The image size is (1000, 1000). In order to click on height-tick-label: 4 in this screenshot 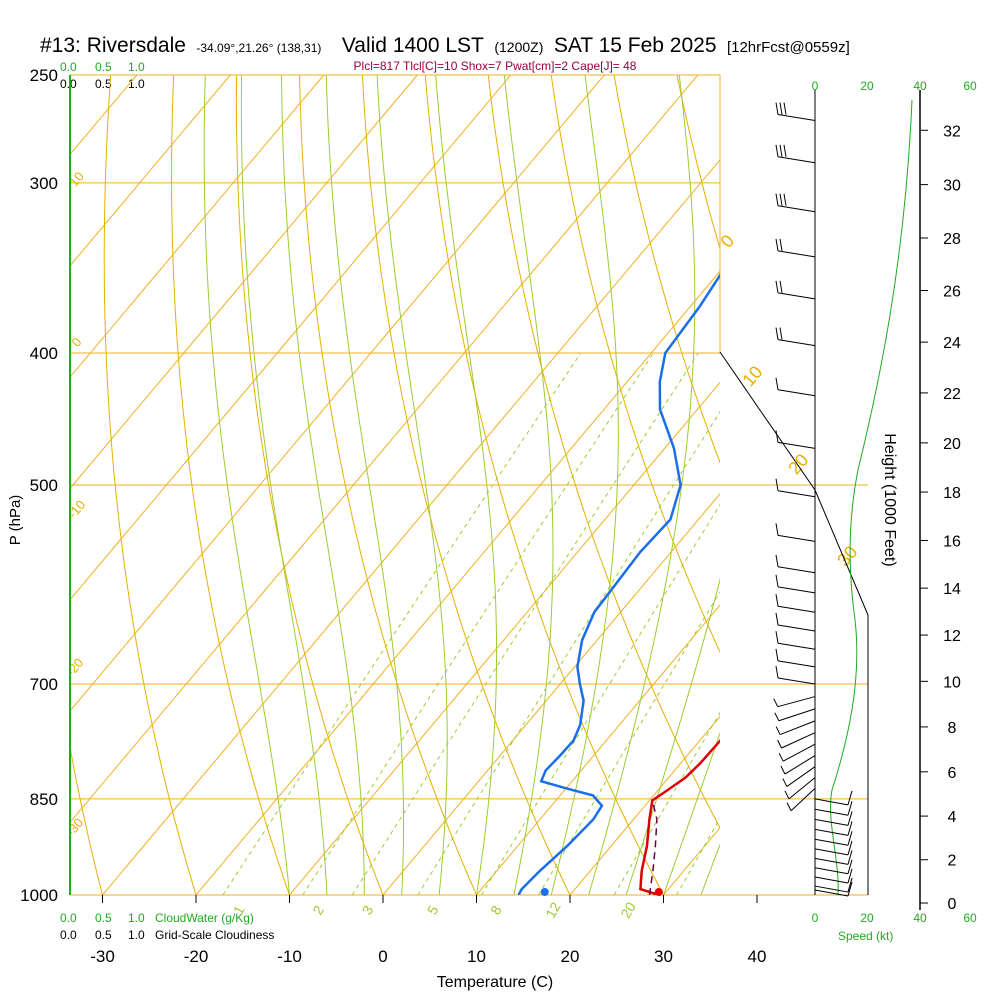, I will do `click(952, 817)`.